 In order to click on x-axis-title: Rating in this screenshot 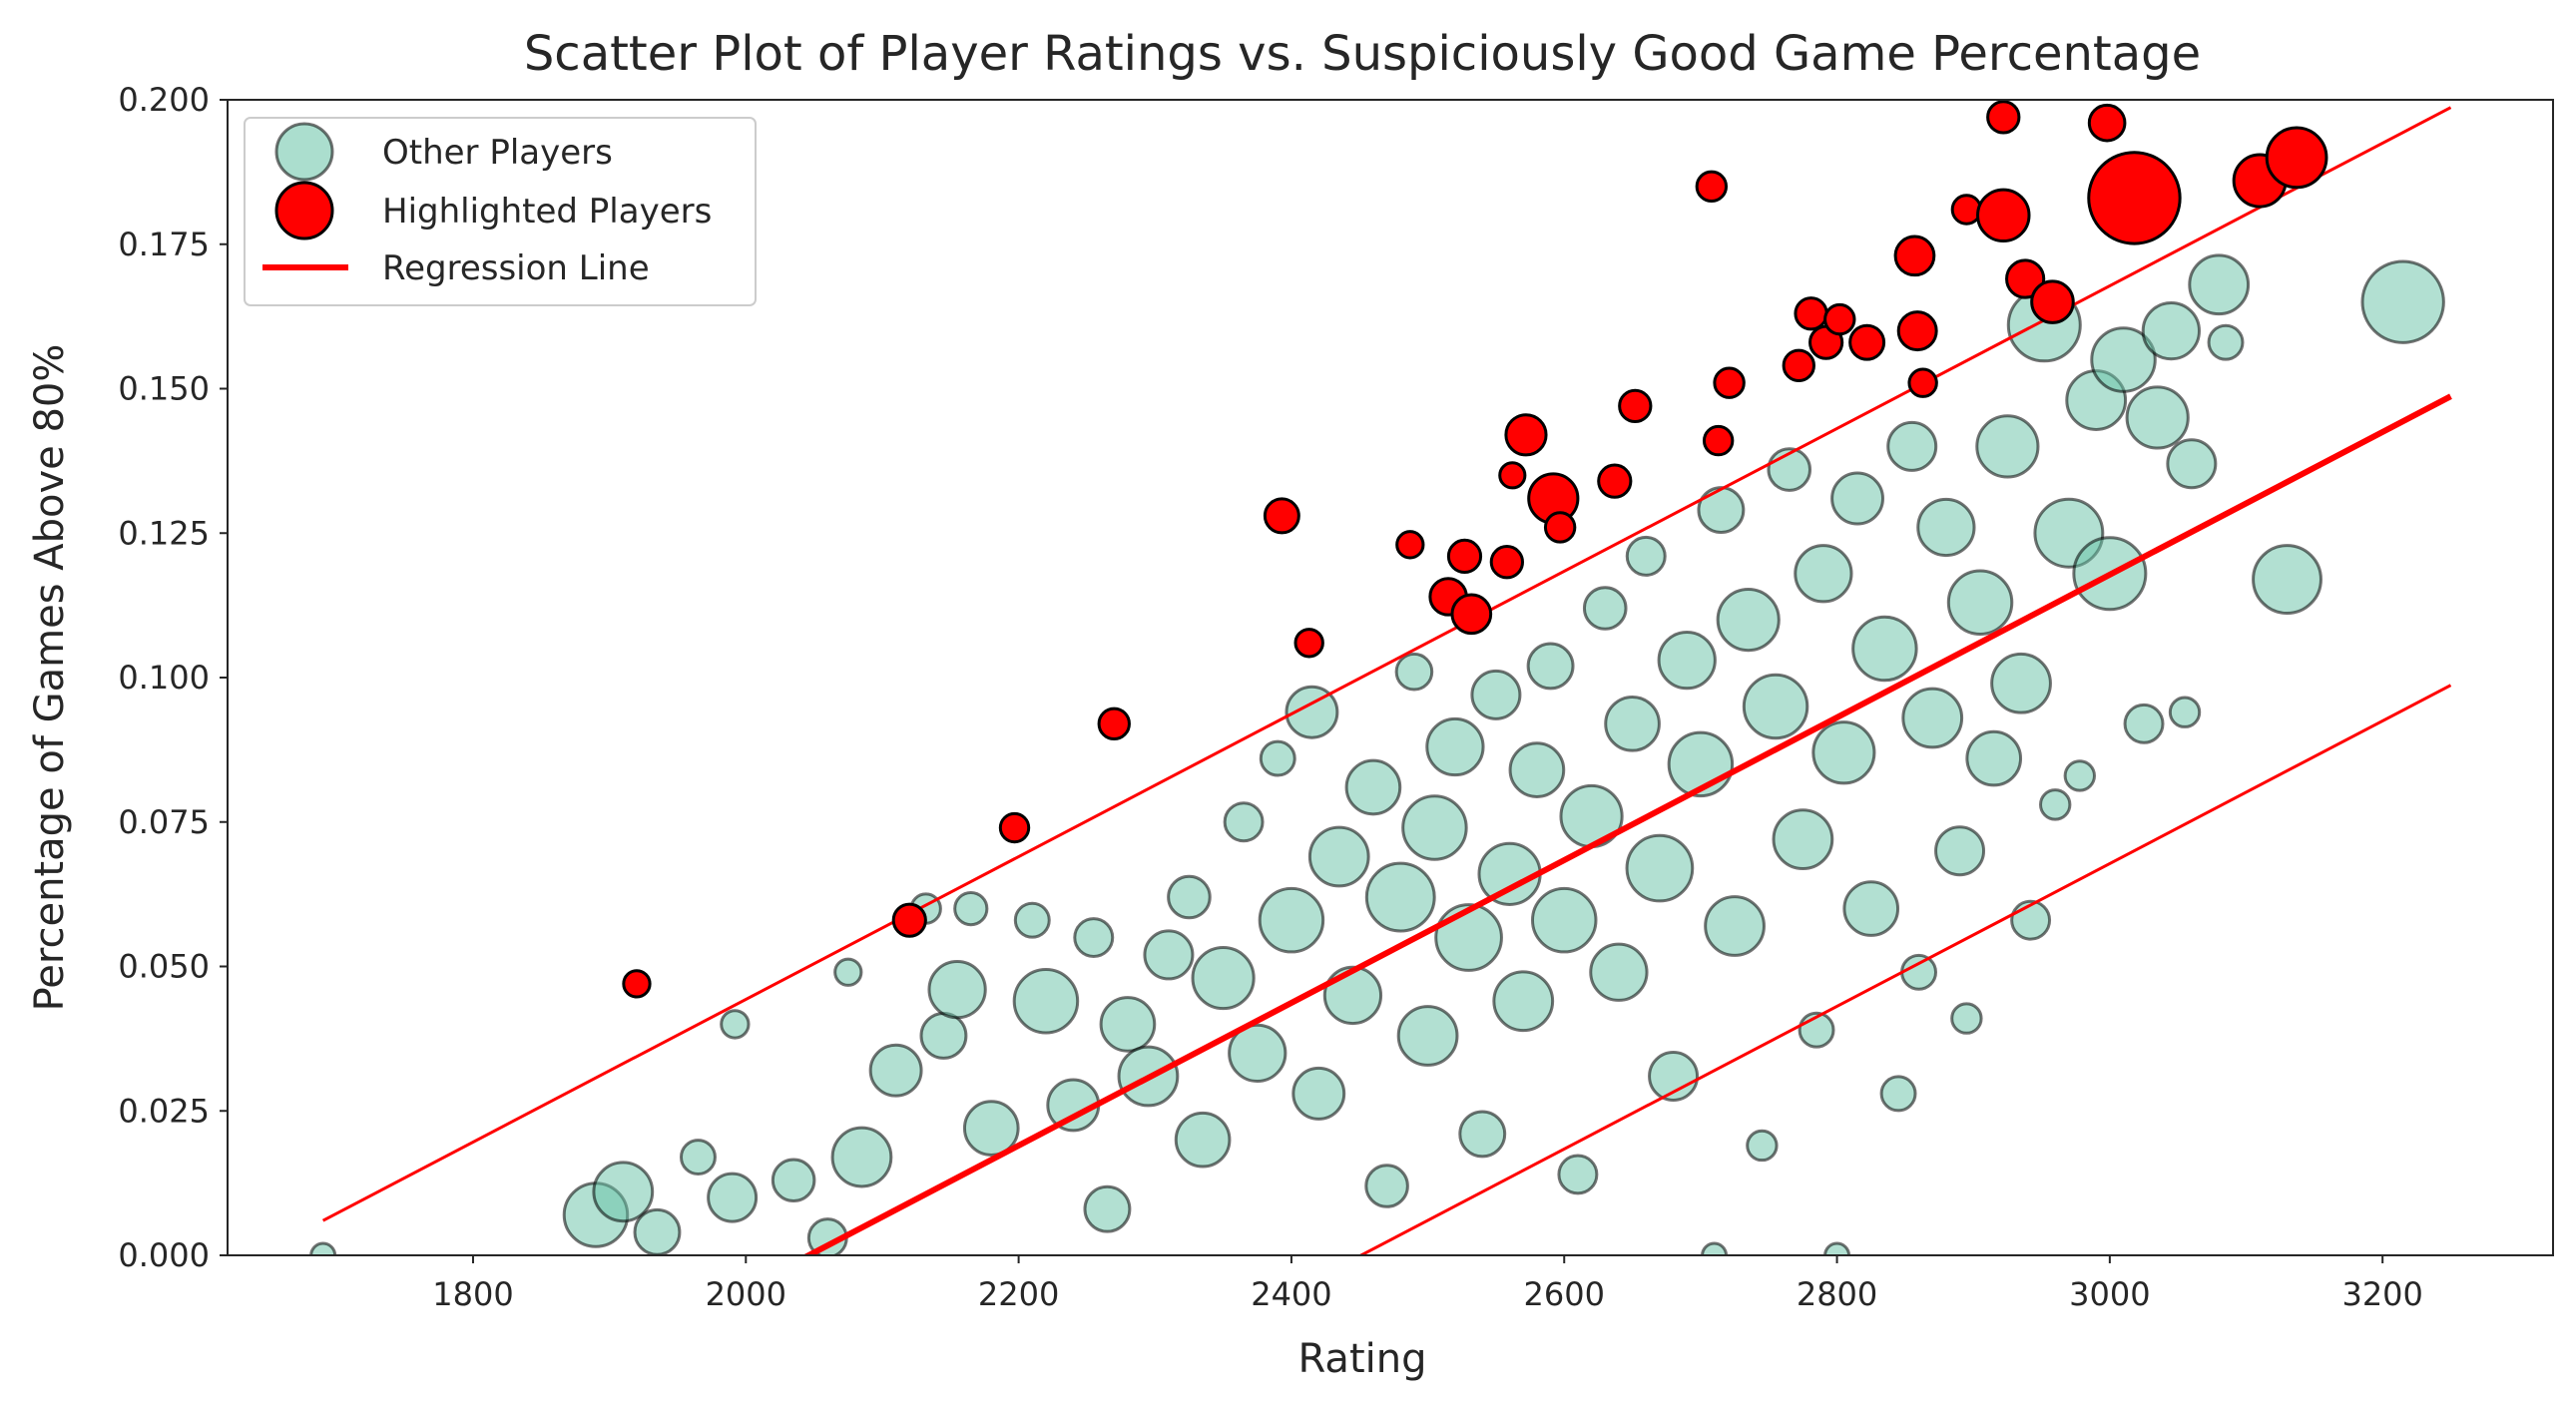, I will do `click(1363, 1359)`.